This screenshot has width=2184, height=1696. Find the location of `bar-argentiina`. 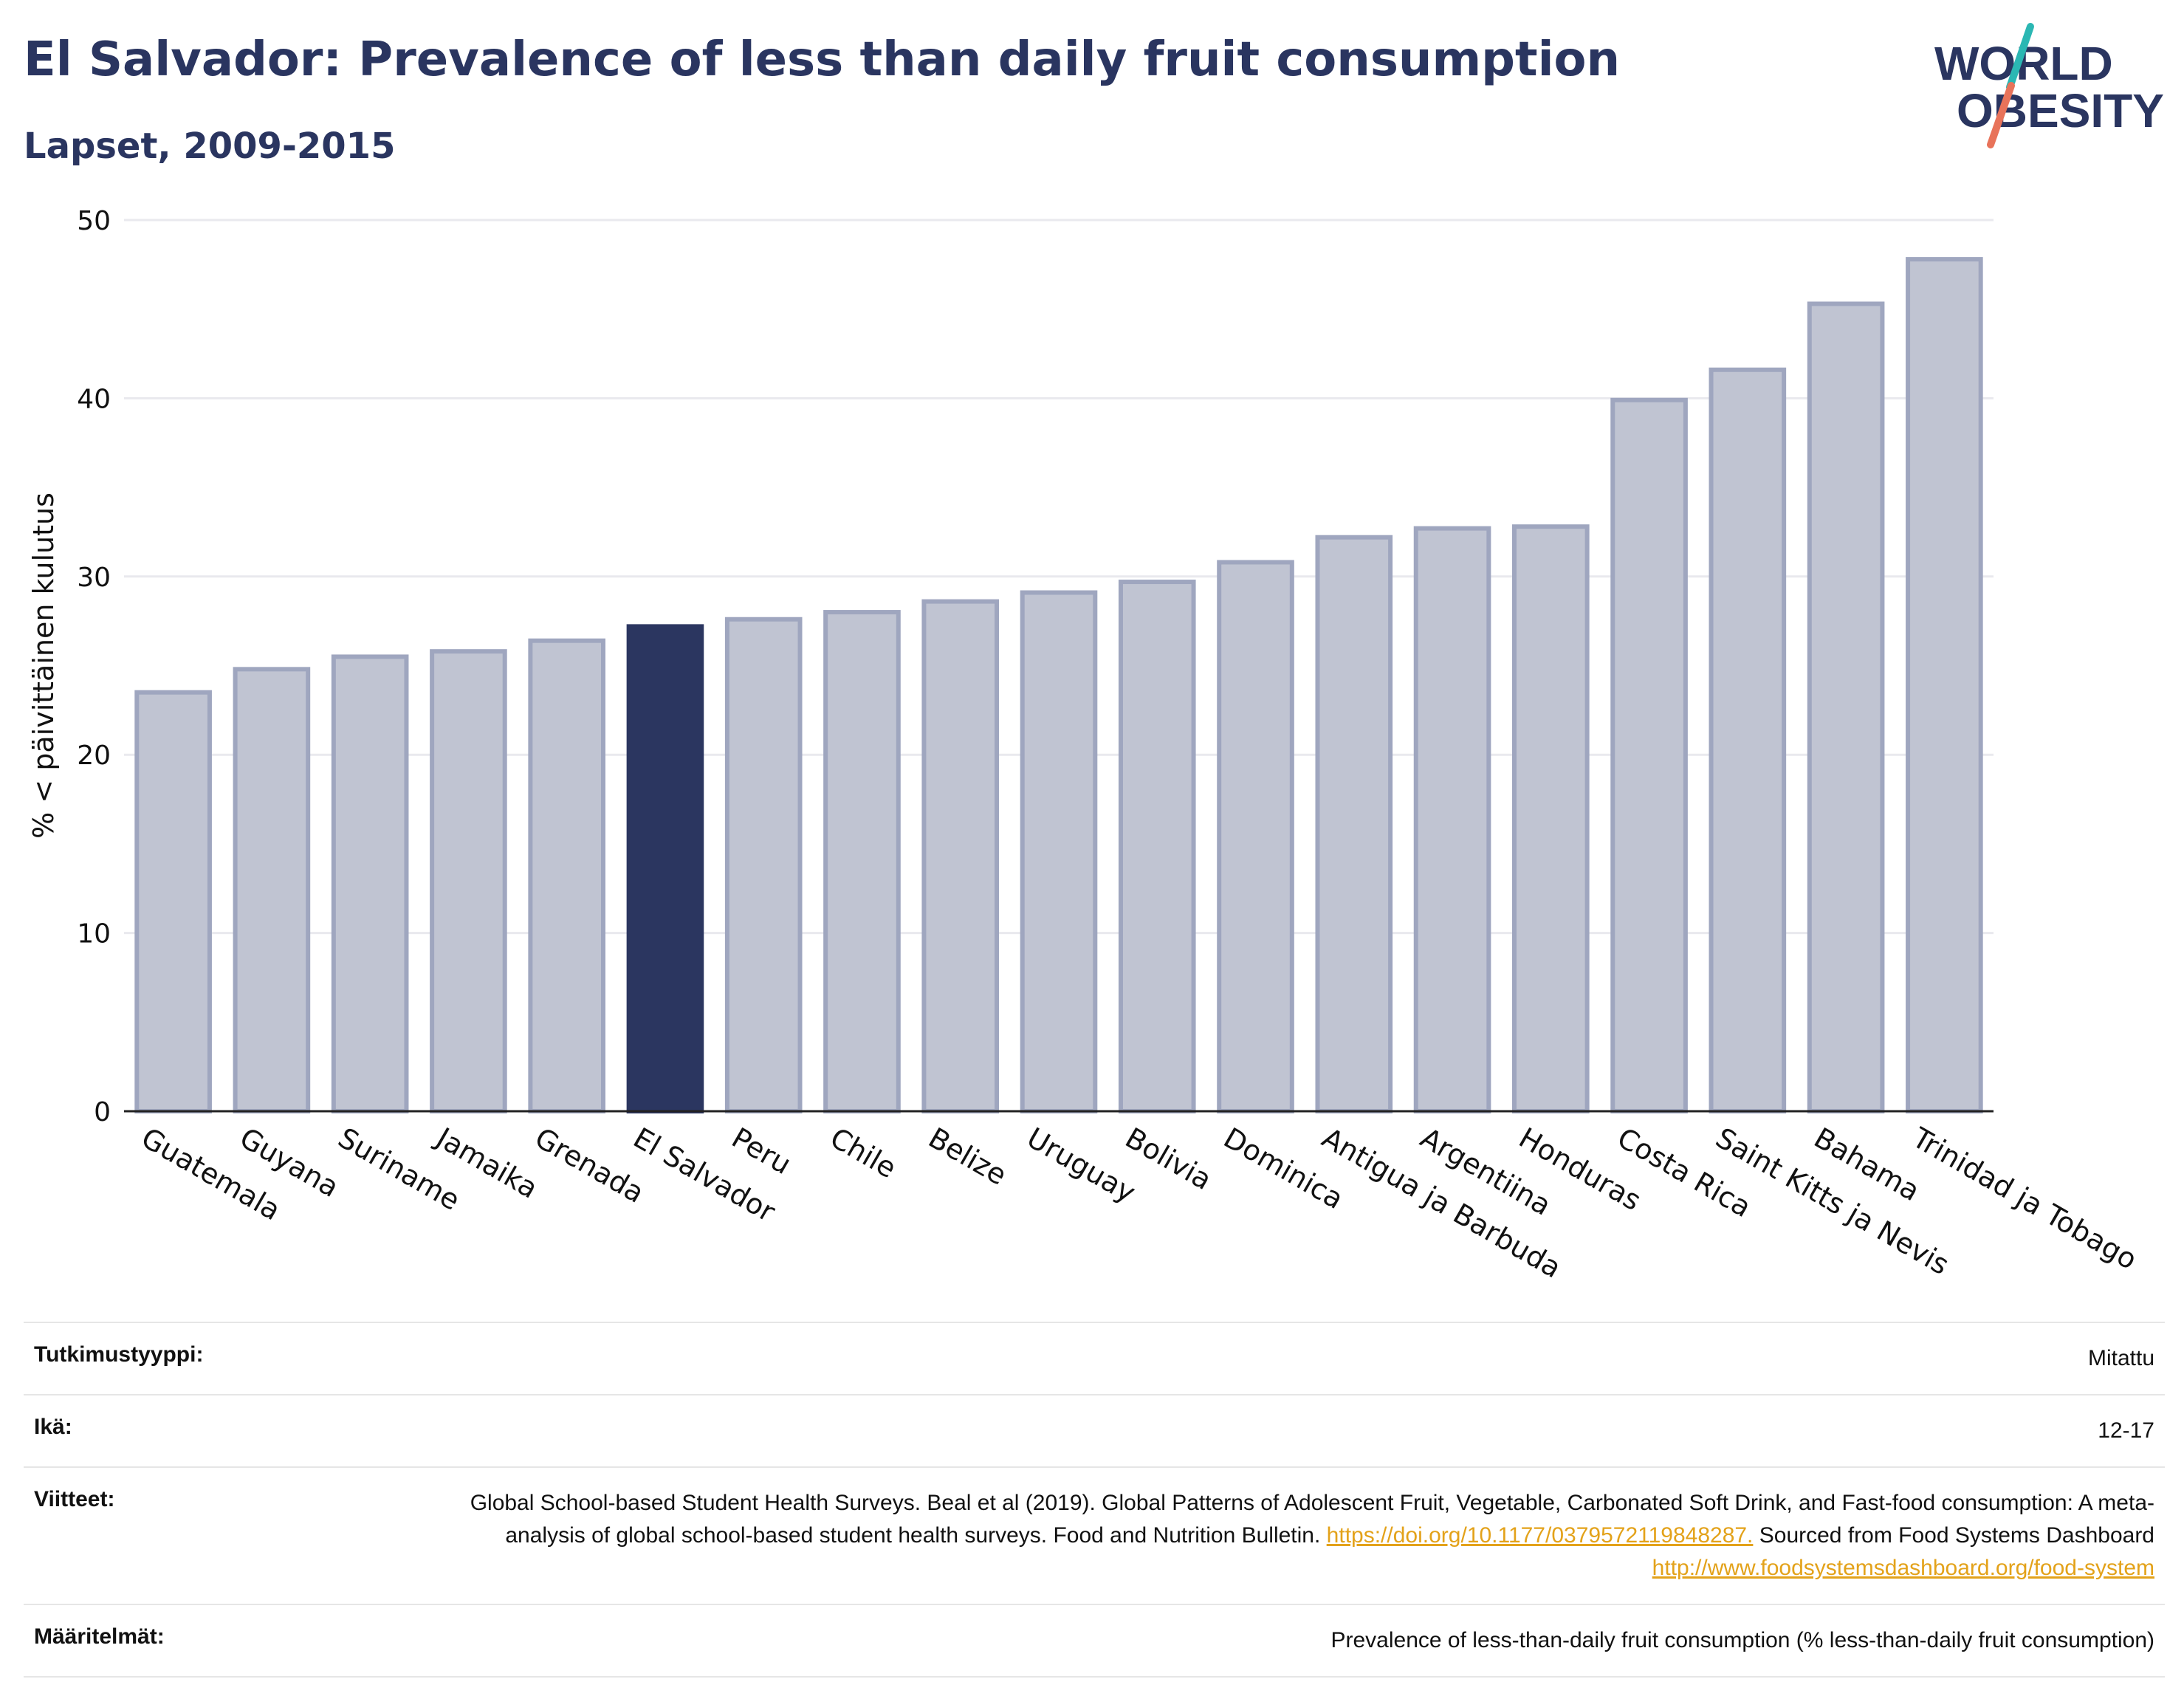

bar-argentiina is located at coordinates (1452, 819).